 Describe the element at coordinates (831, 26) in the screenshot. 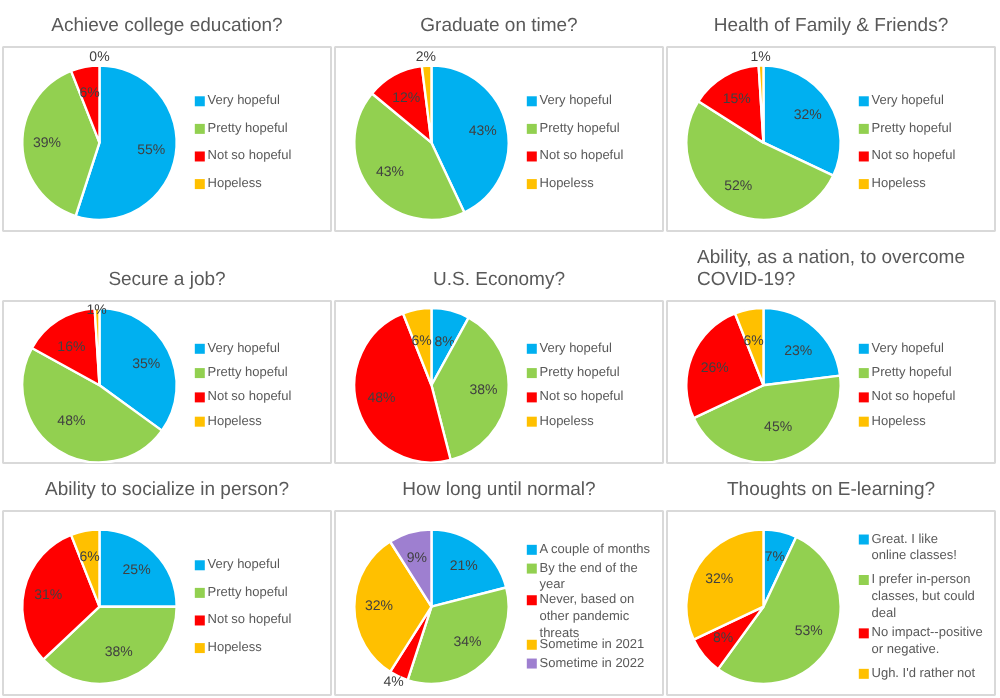

I see `chart-title: Health of Family & Friends?` at that location.